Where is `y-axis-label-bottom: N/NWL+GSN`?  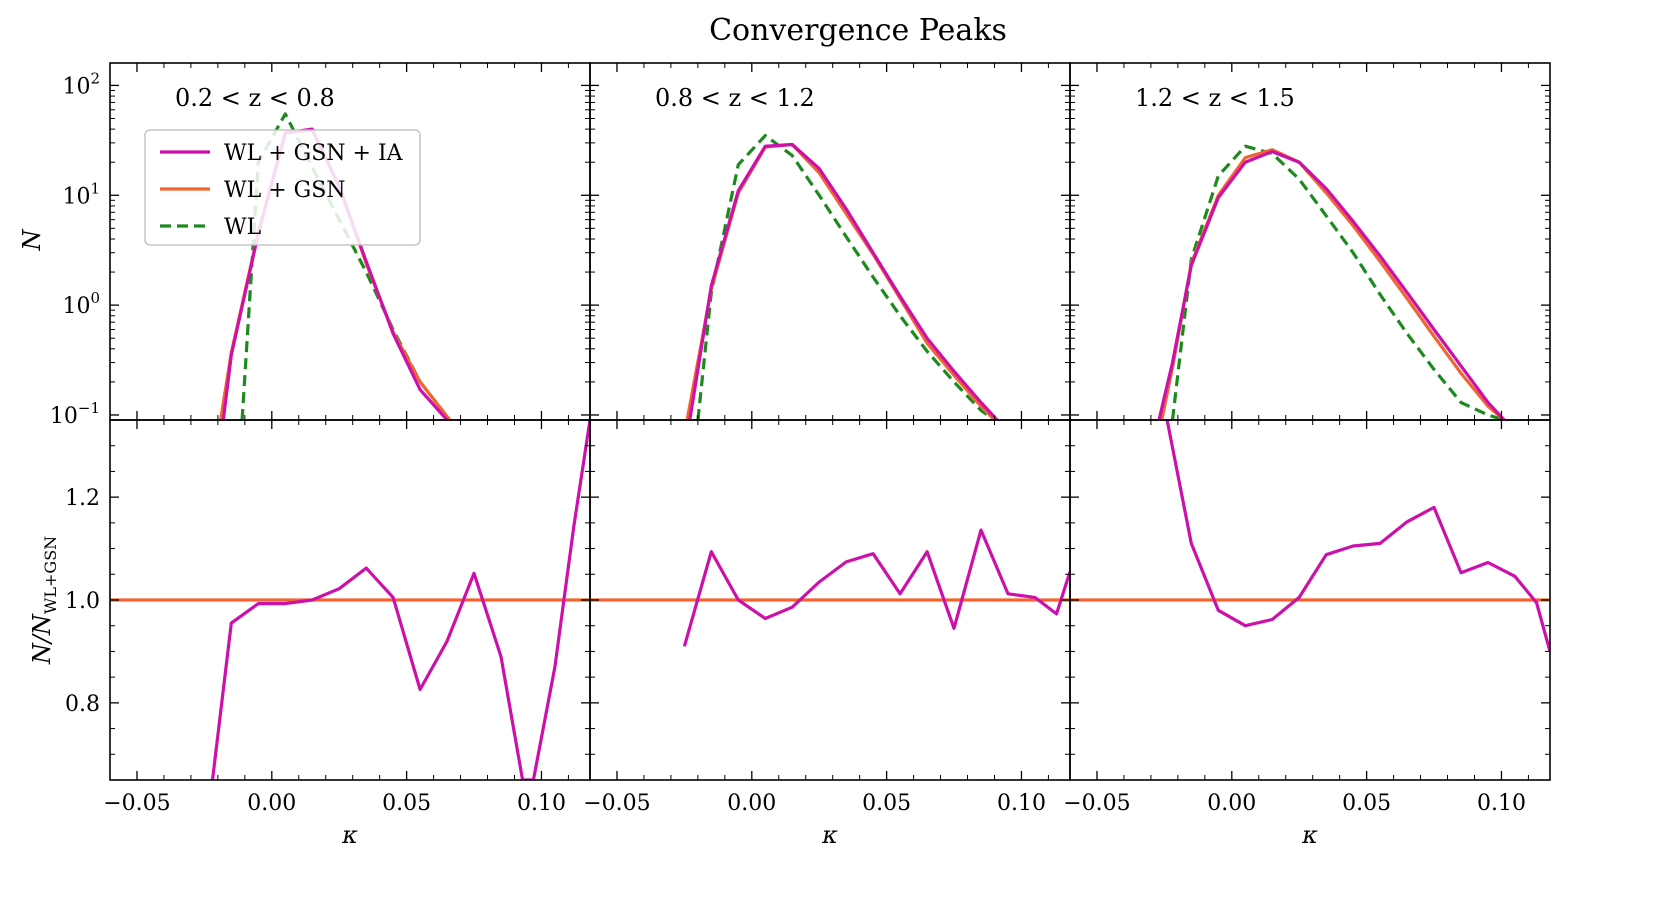
y-axis-label-bottom: N/NWL+GSN is located at coordinates (44, 600).